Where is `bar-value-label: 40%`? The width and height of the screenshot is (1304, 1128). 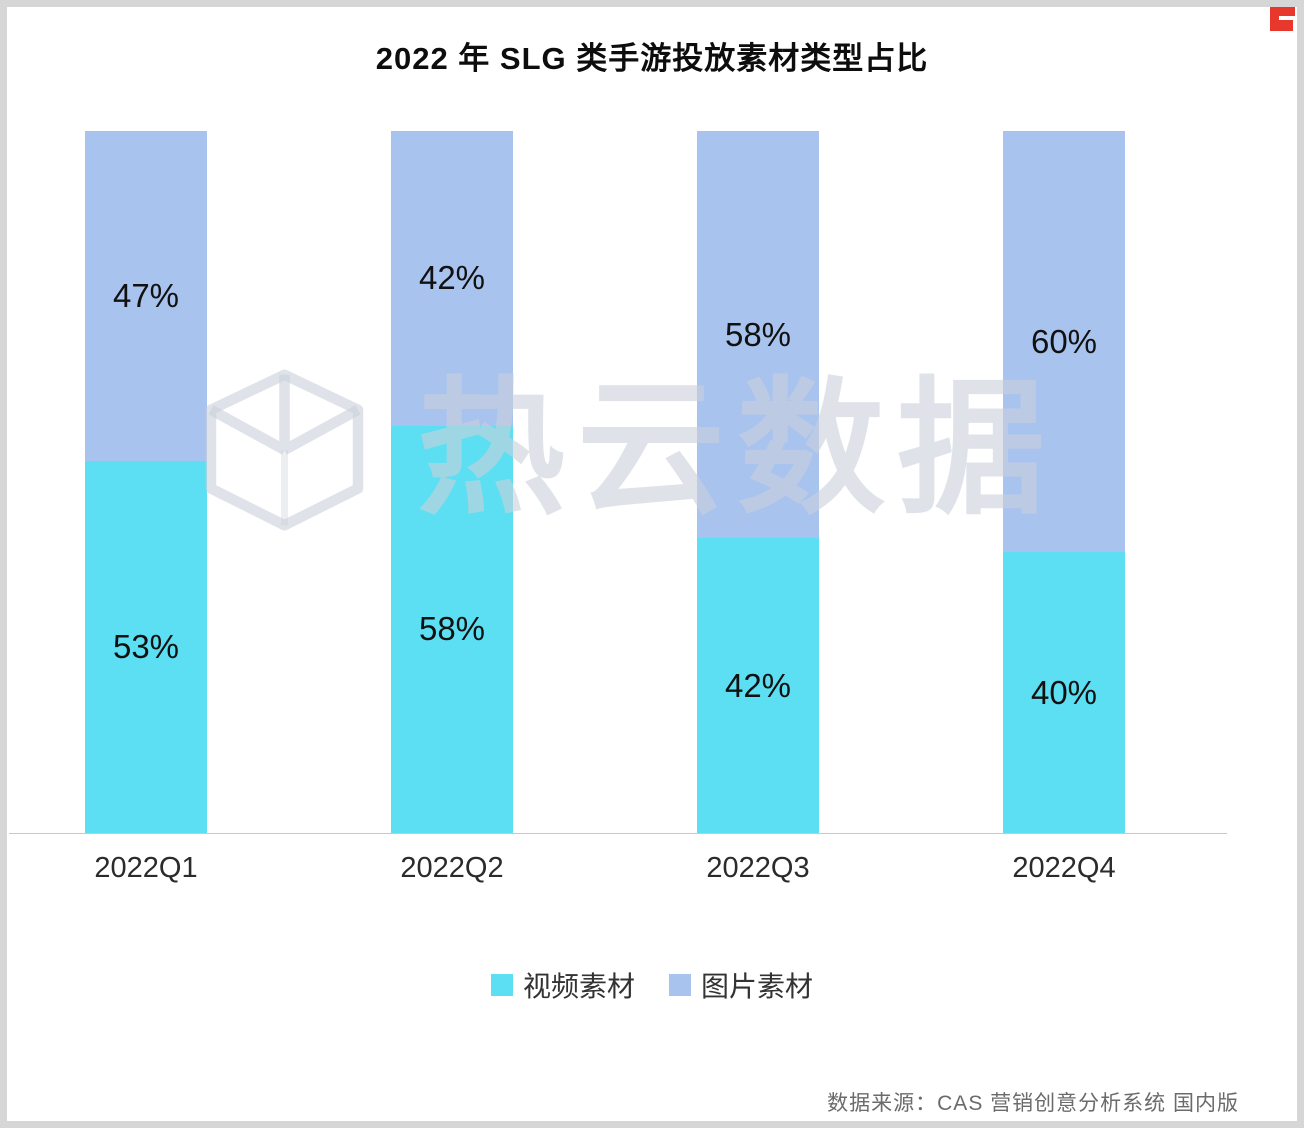 bar-value-label: 40% is located at coordinates (1064, 692).